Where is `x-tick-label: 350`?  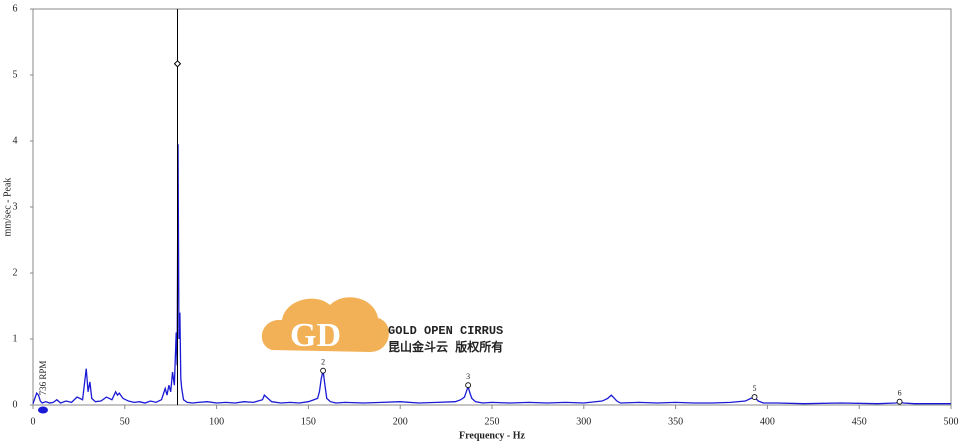 x-tick-label: 350 is located at coordinates (675, 421).